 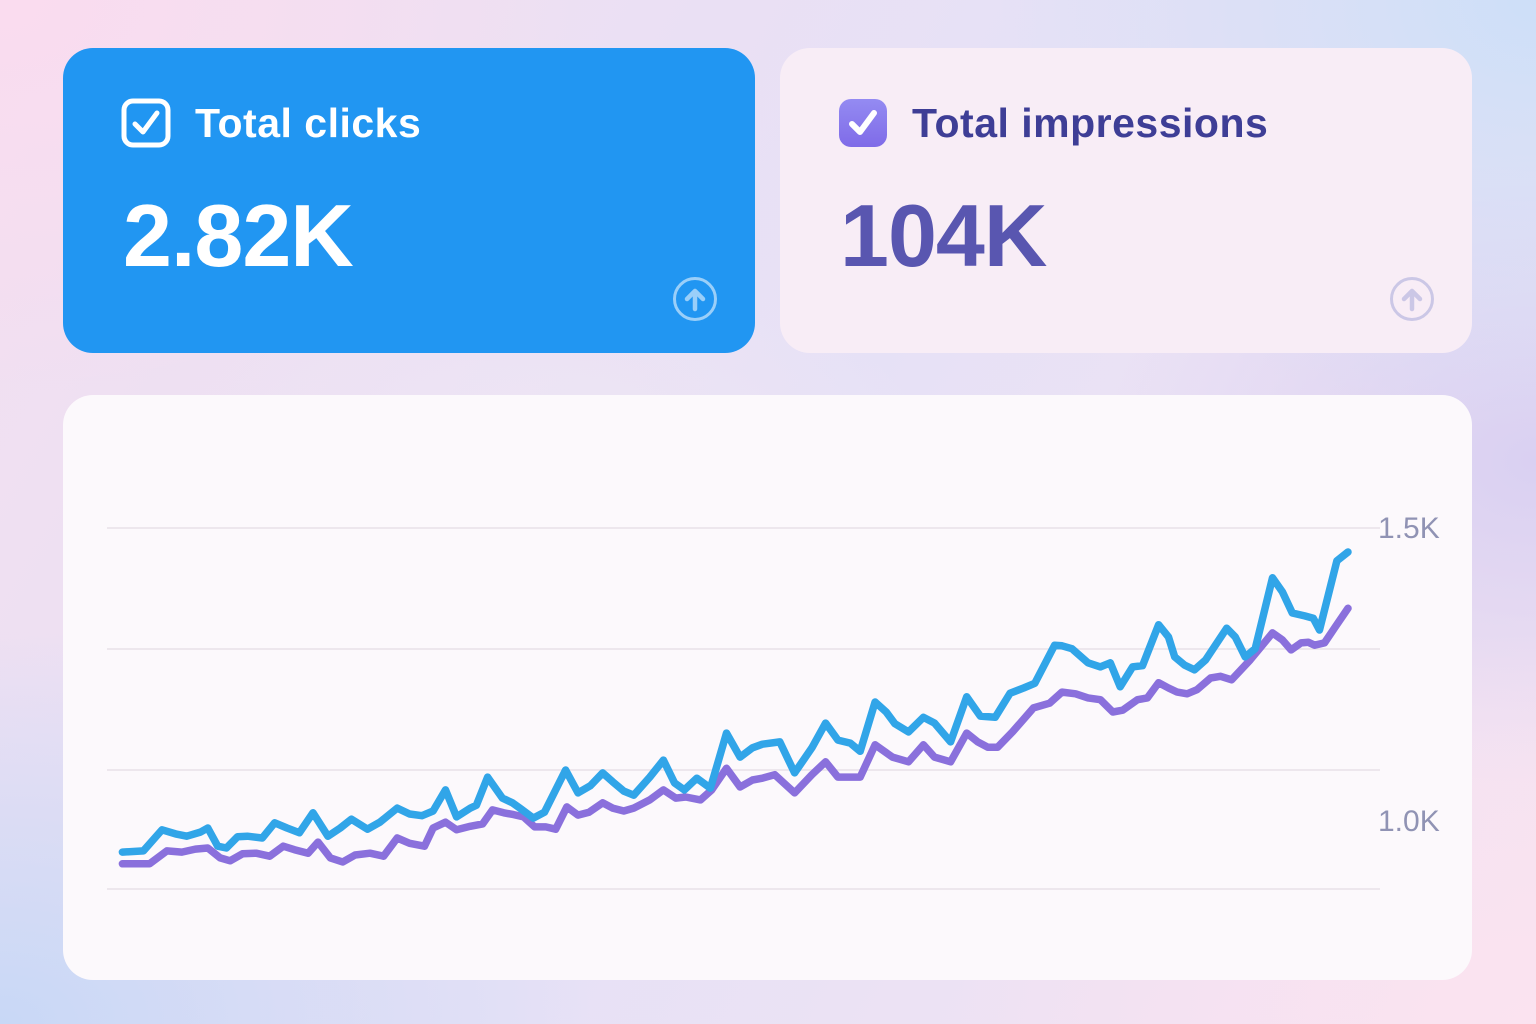 I want to click on total-impressions-label: Total impressions, so click(x=1090, y=122).